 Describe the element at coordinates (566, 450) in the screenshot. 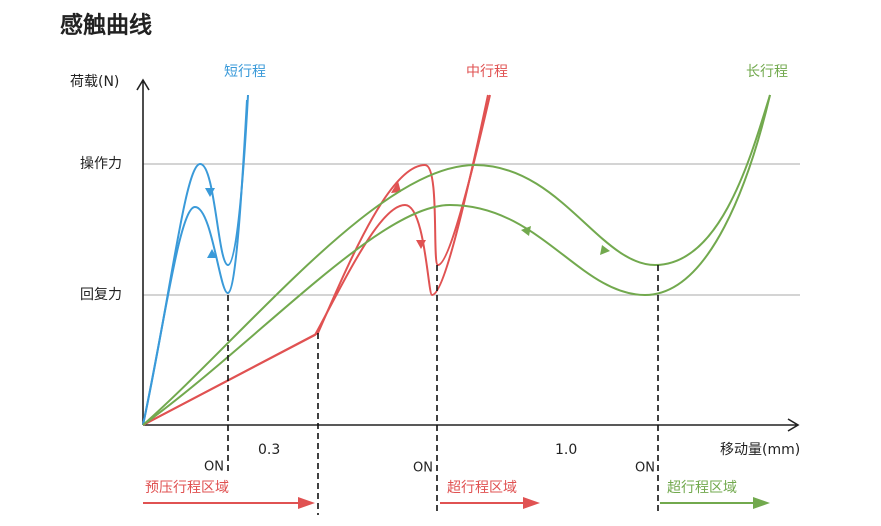

I see `x-label: 1.0` at that location.